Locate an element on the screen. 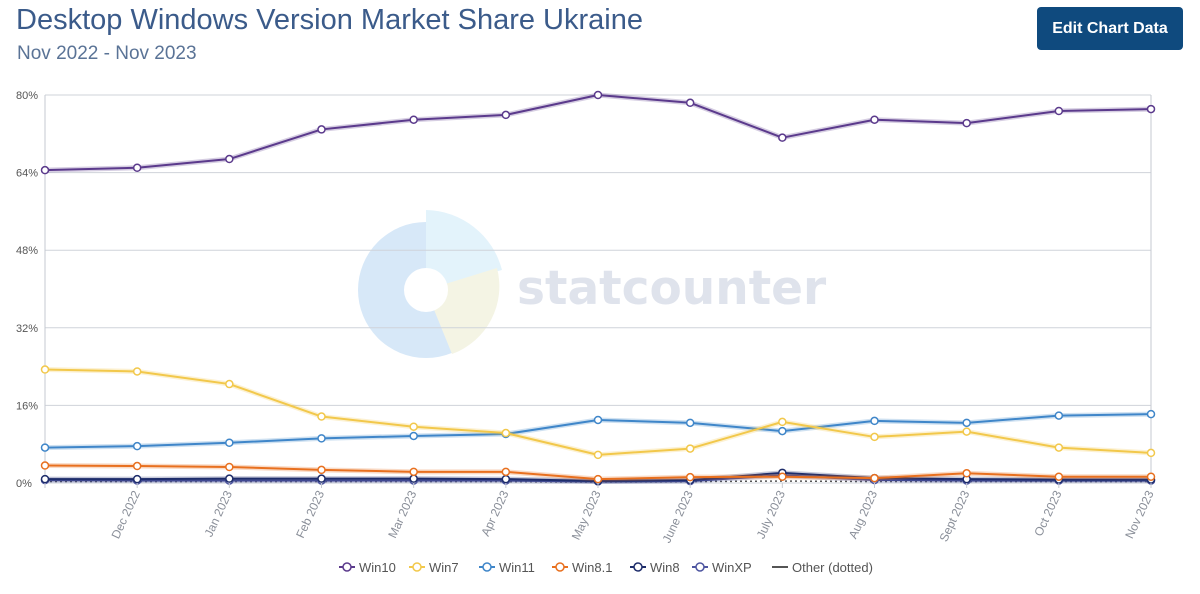 This screenshot has height=594, width=1200. x-tick-label: Feb 2023 is located at coordinates (310, 514).